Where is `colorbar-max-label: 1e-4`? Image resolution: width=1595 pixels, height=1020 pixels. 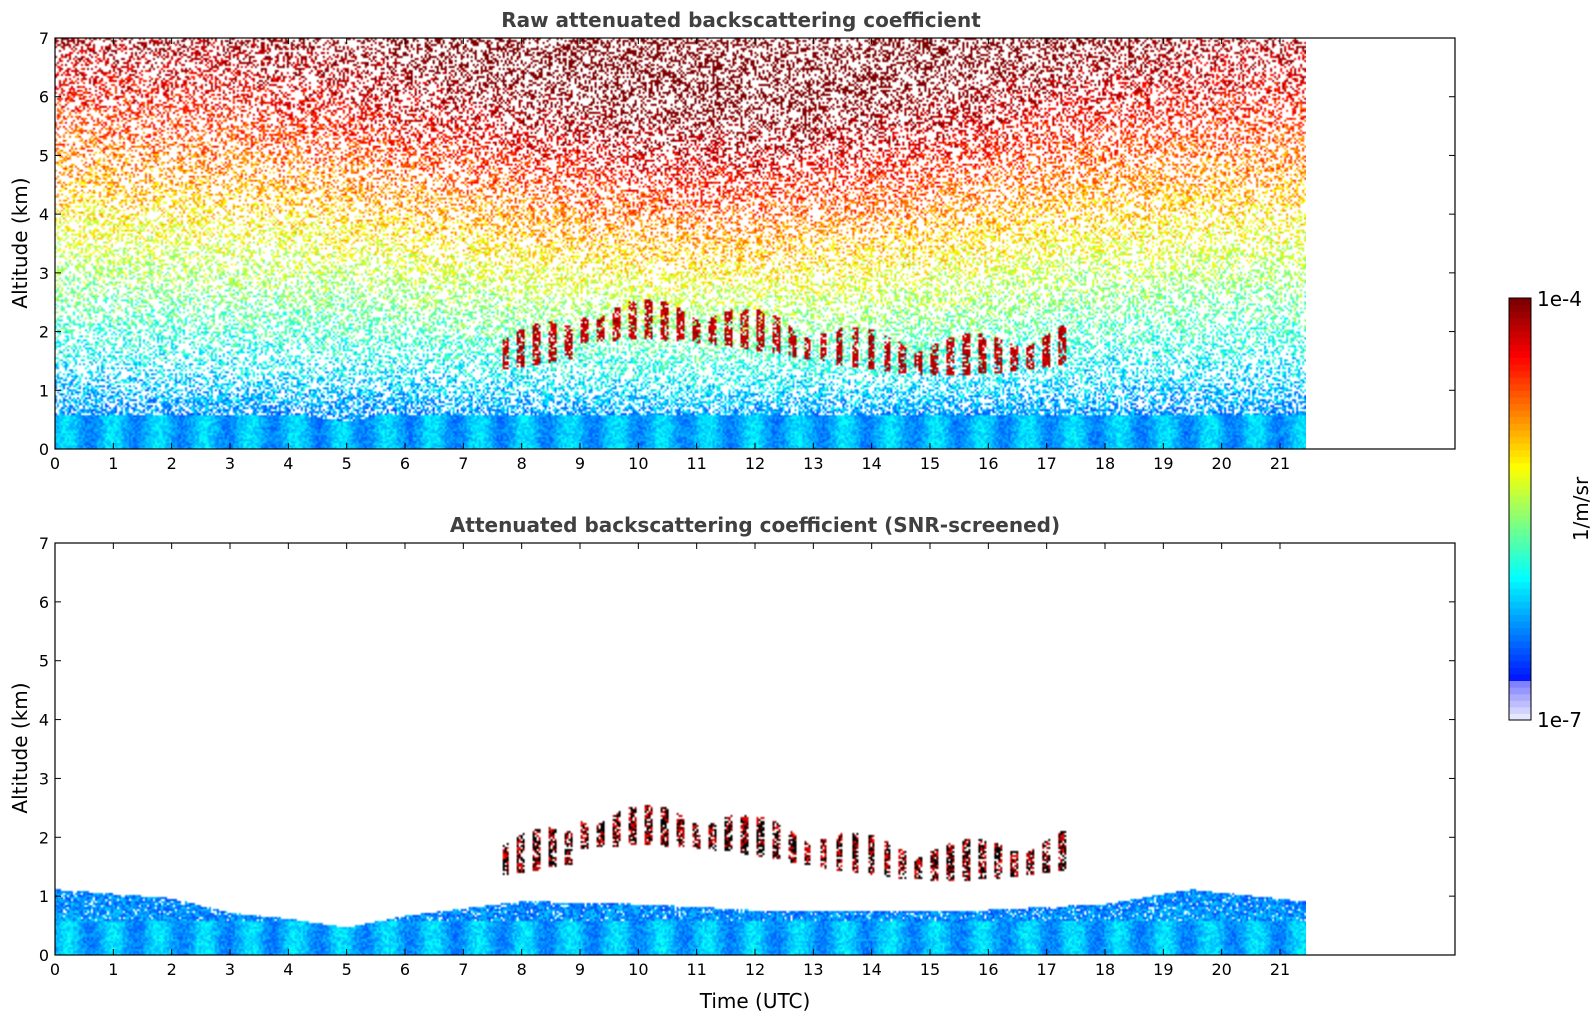
colorbar-max-label: 1e-4 is located at coordinates (1559, 299).